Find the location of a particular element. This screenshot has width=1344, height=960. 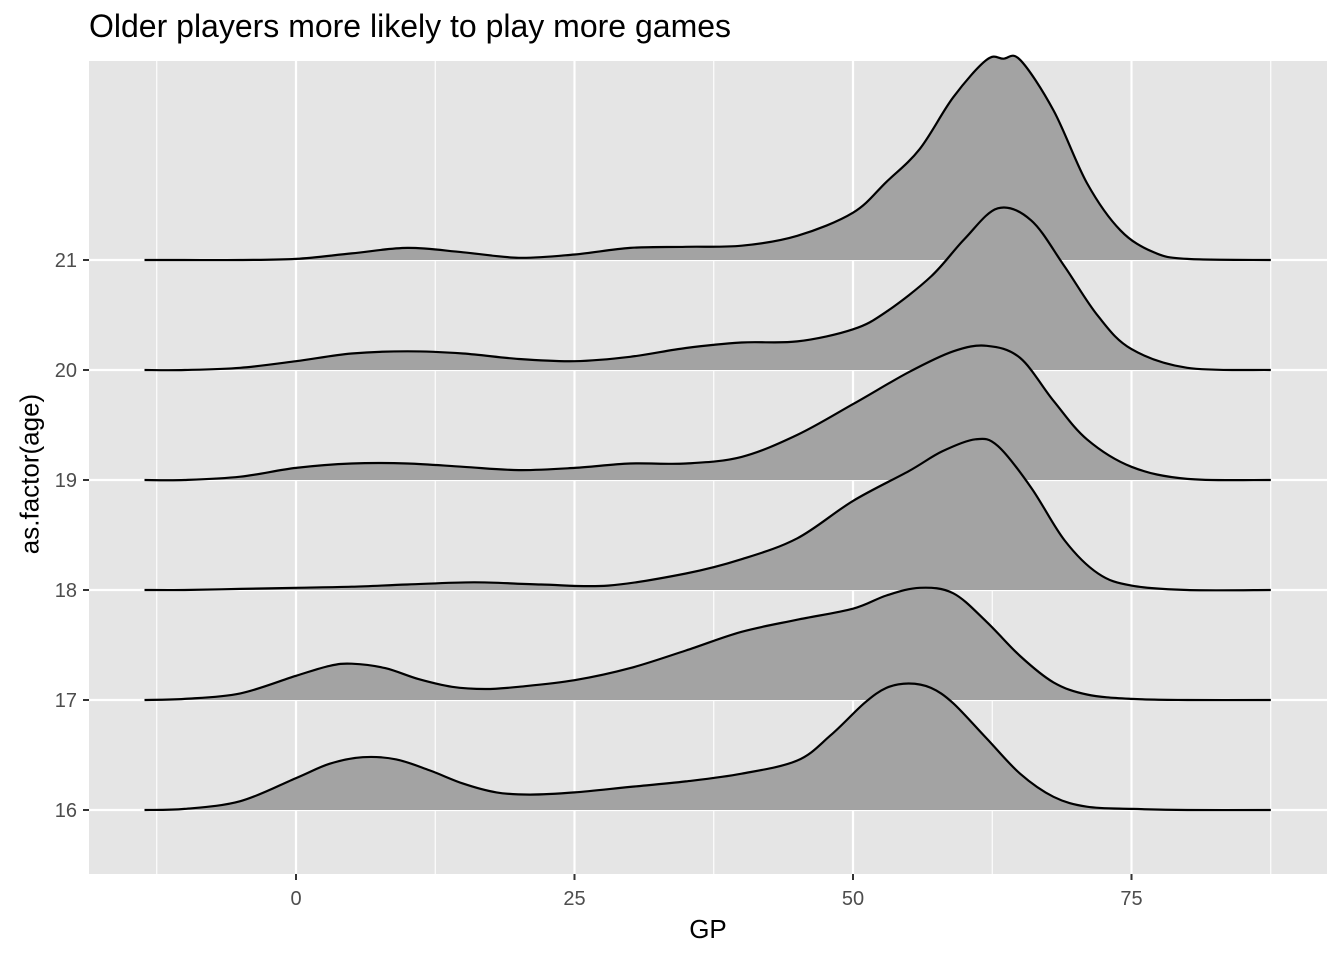

y-tick-label: 20 is located at coordinates (66, 371).